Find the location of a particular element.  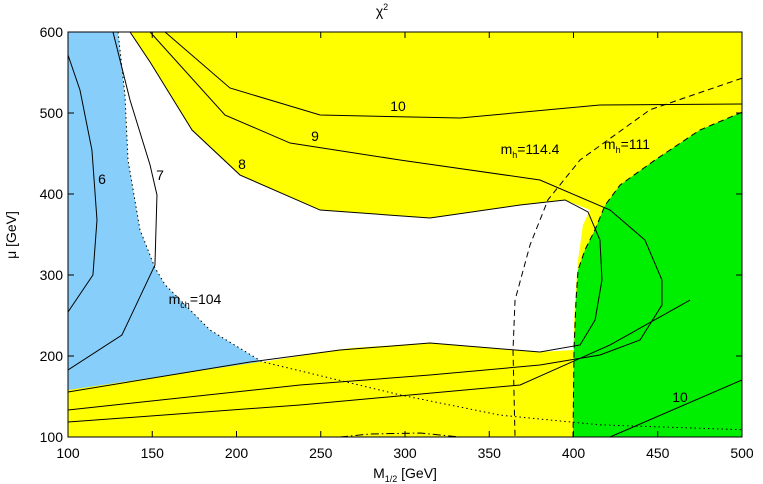

label-main: 6 is located at coordinates (102, 179).